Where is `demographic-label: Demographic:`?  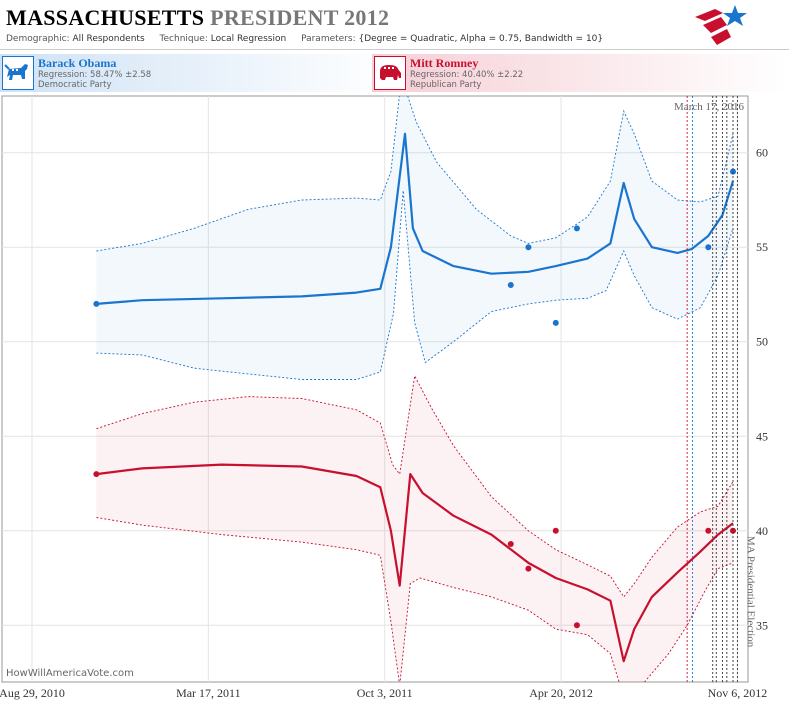
demographic-label: Demographic: is located at coordinates (38, 39).